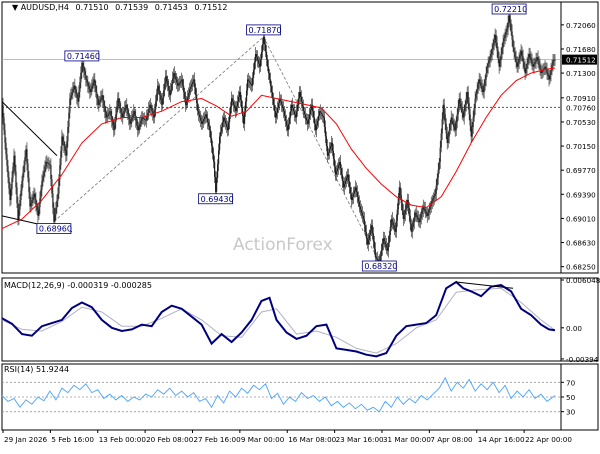 The image size is (600, 454). Describe the element at coordinates (171, 7) in the screenshot. I see `ohlc-low: 0.71453` at that location.